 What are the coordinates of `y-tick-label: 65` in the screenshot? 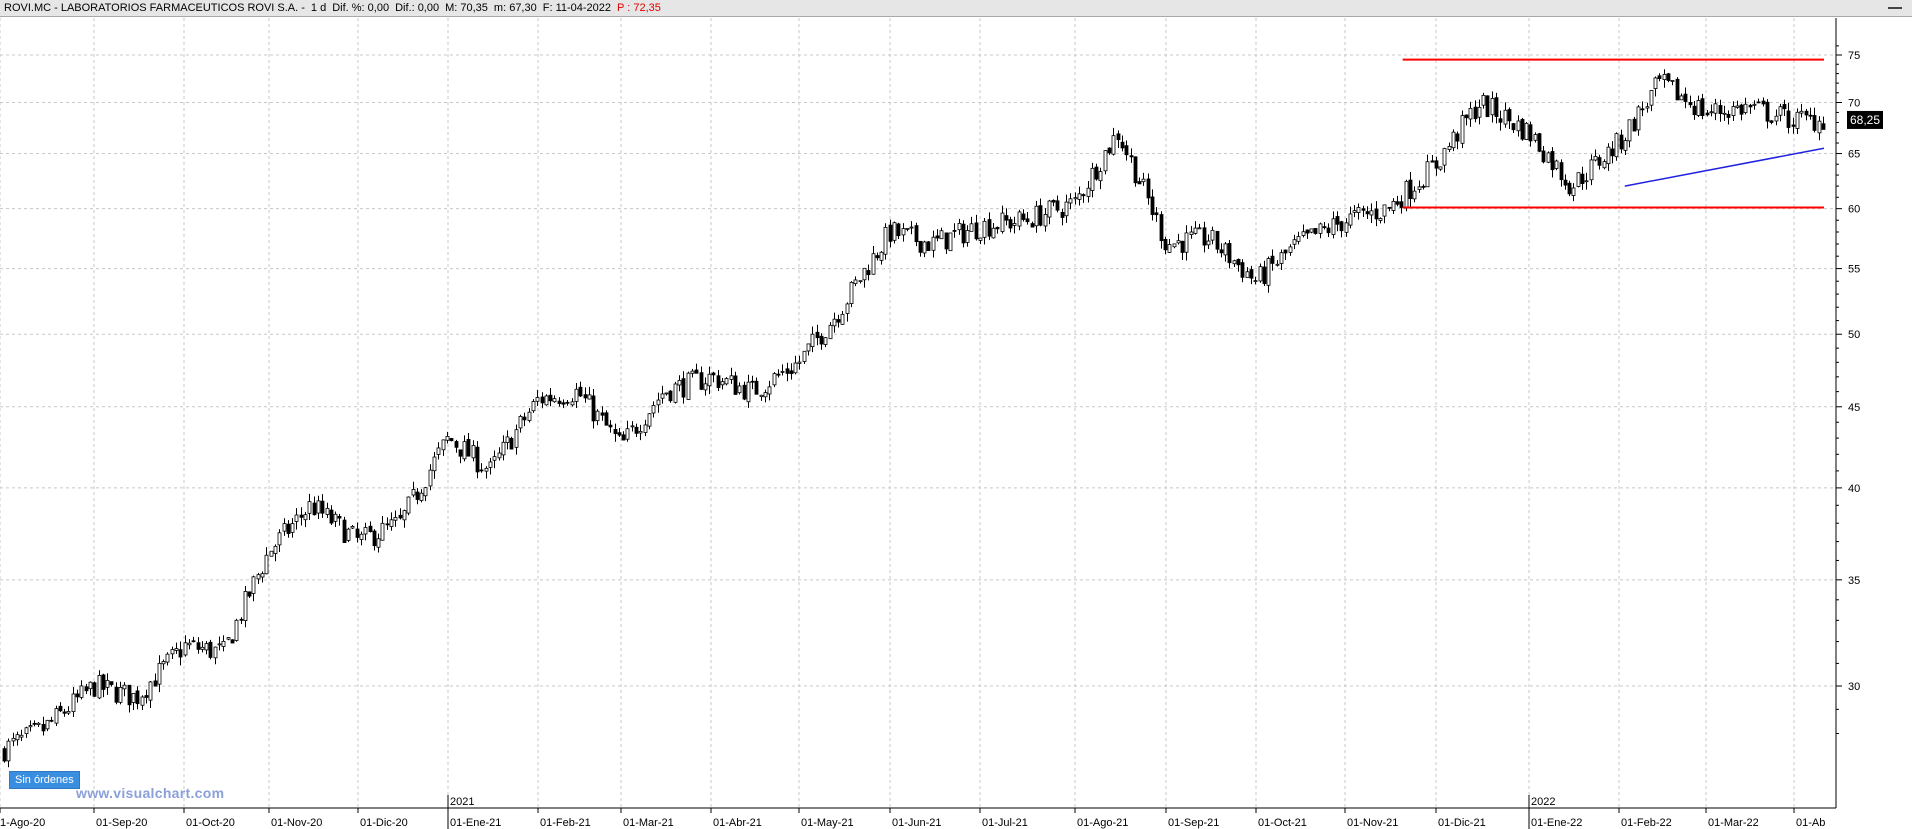 It's located at (1854, 155).